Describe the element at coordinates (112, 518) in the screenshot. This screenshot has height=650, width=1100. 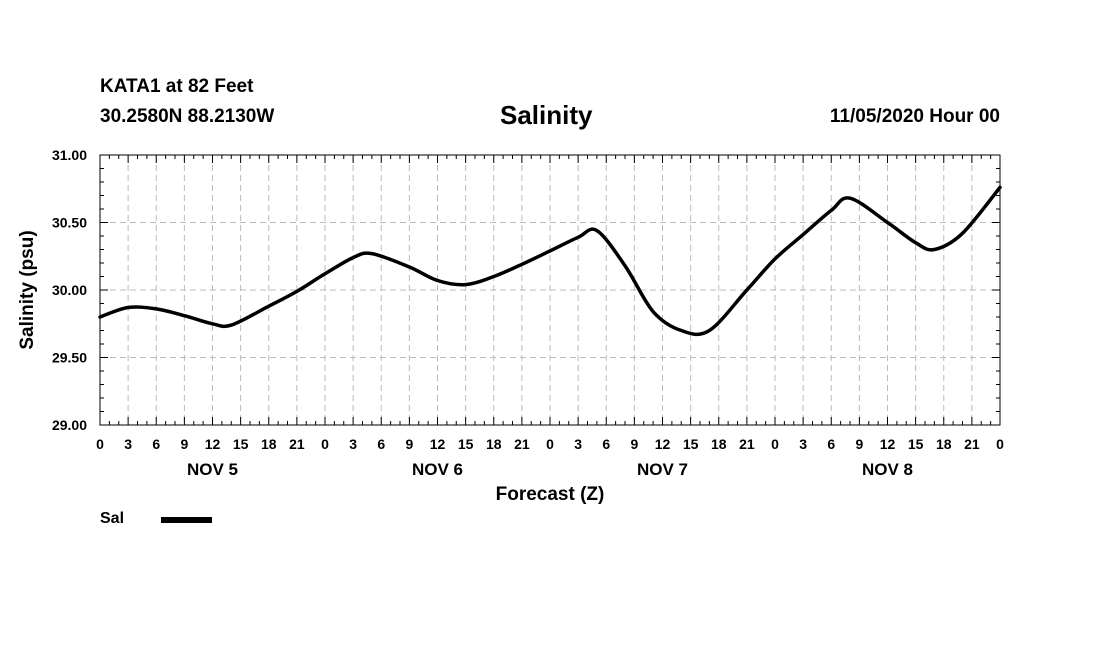
I see `legend-label: Sal` at that location.